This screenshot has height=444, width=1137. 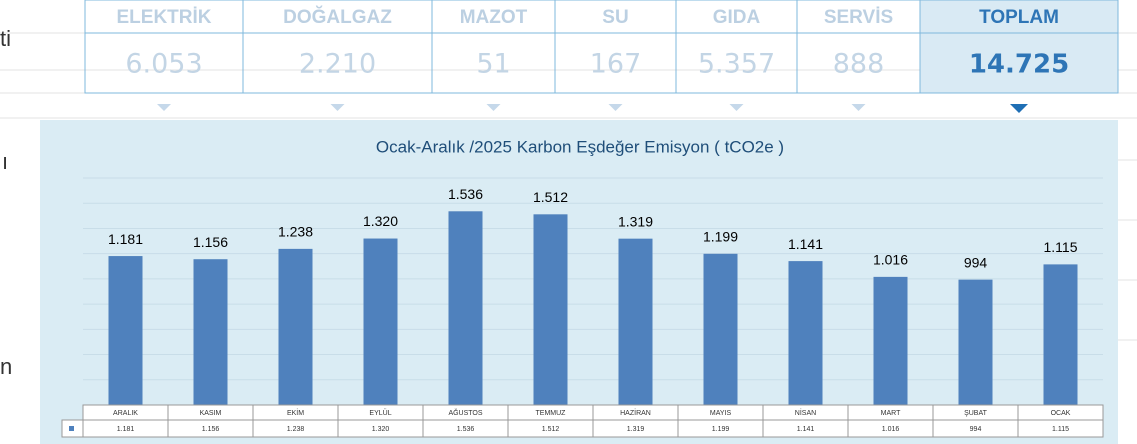 What do you see at coordinates (465, 412) in the screenshot?
I see `x-tick-label: AĞUSTOS` at bounding box center [465, 412].